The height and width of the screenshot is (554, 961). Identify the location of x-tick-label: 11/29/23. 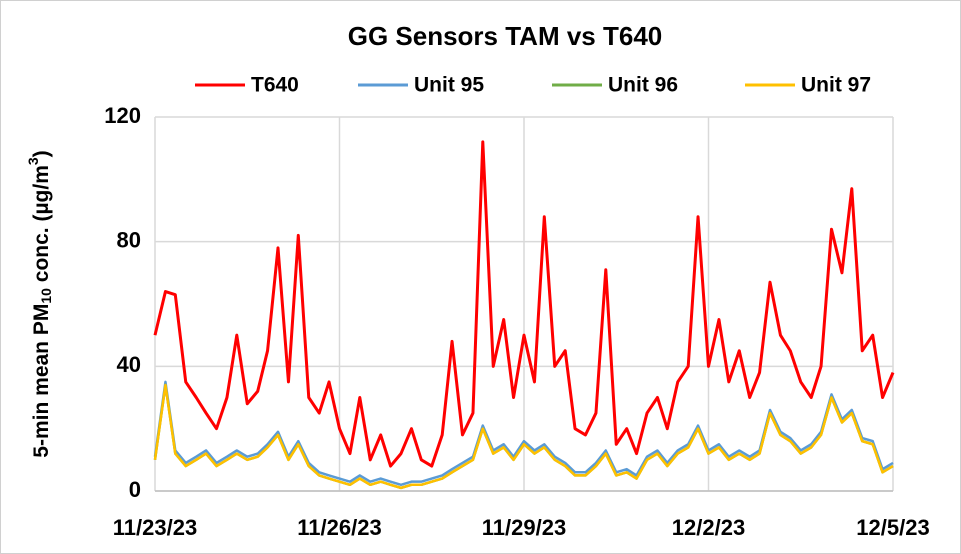
(524, 527).